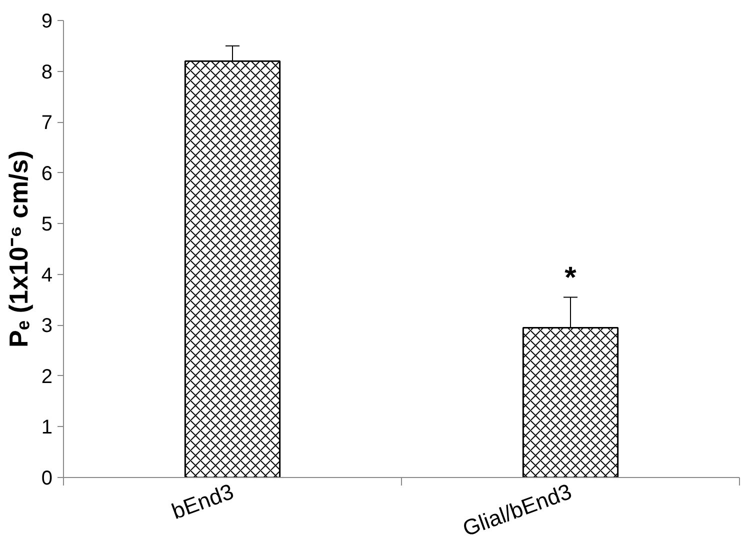 This screenshot has height=555, width=749. What do you see at coordinates (46, 21) in the screenshot?
I see `y-tick-label: 9` at bounding box center [46, 21].